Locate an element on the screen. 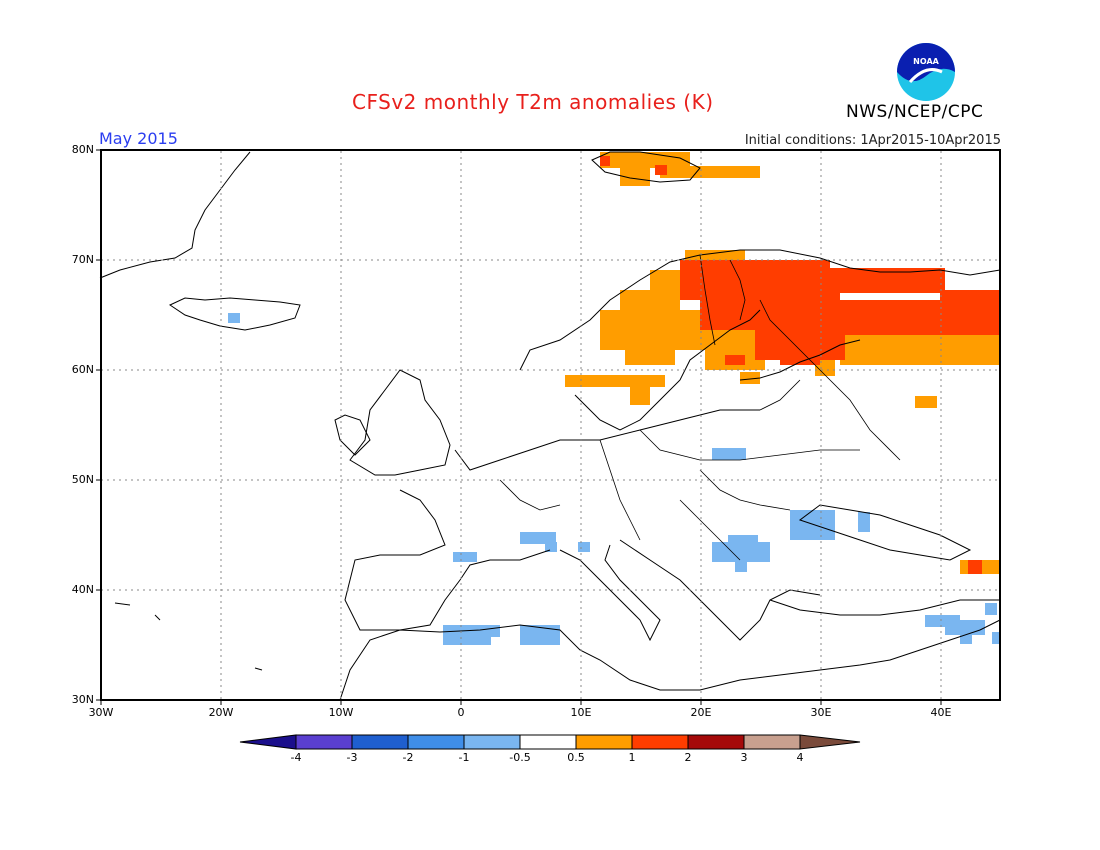  borders is located at coordinates (700, 407).